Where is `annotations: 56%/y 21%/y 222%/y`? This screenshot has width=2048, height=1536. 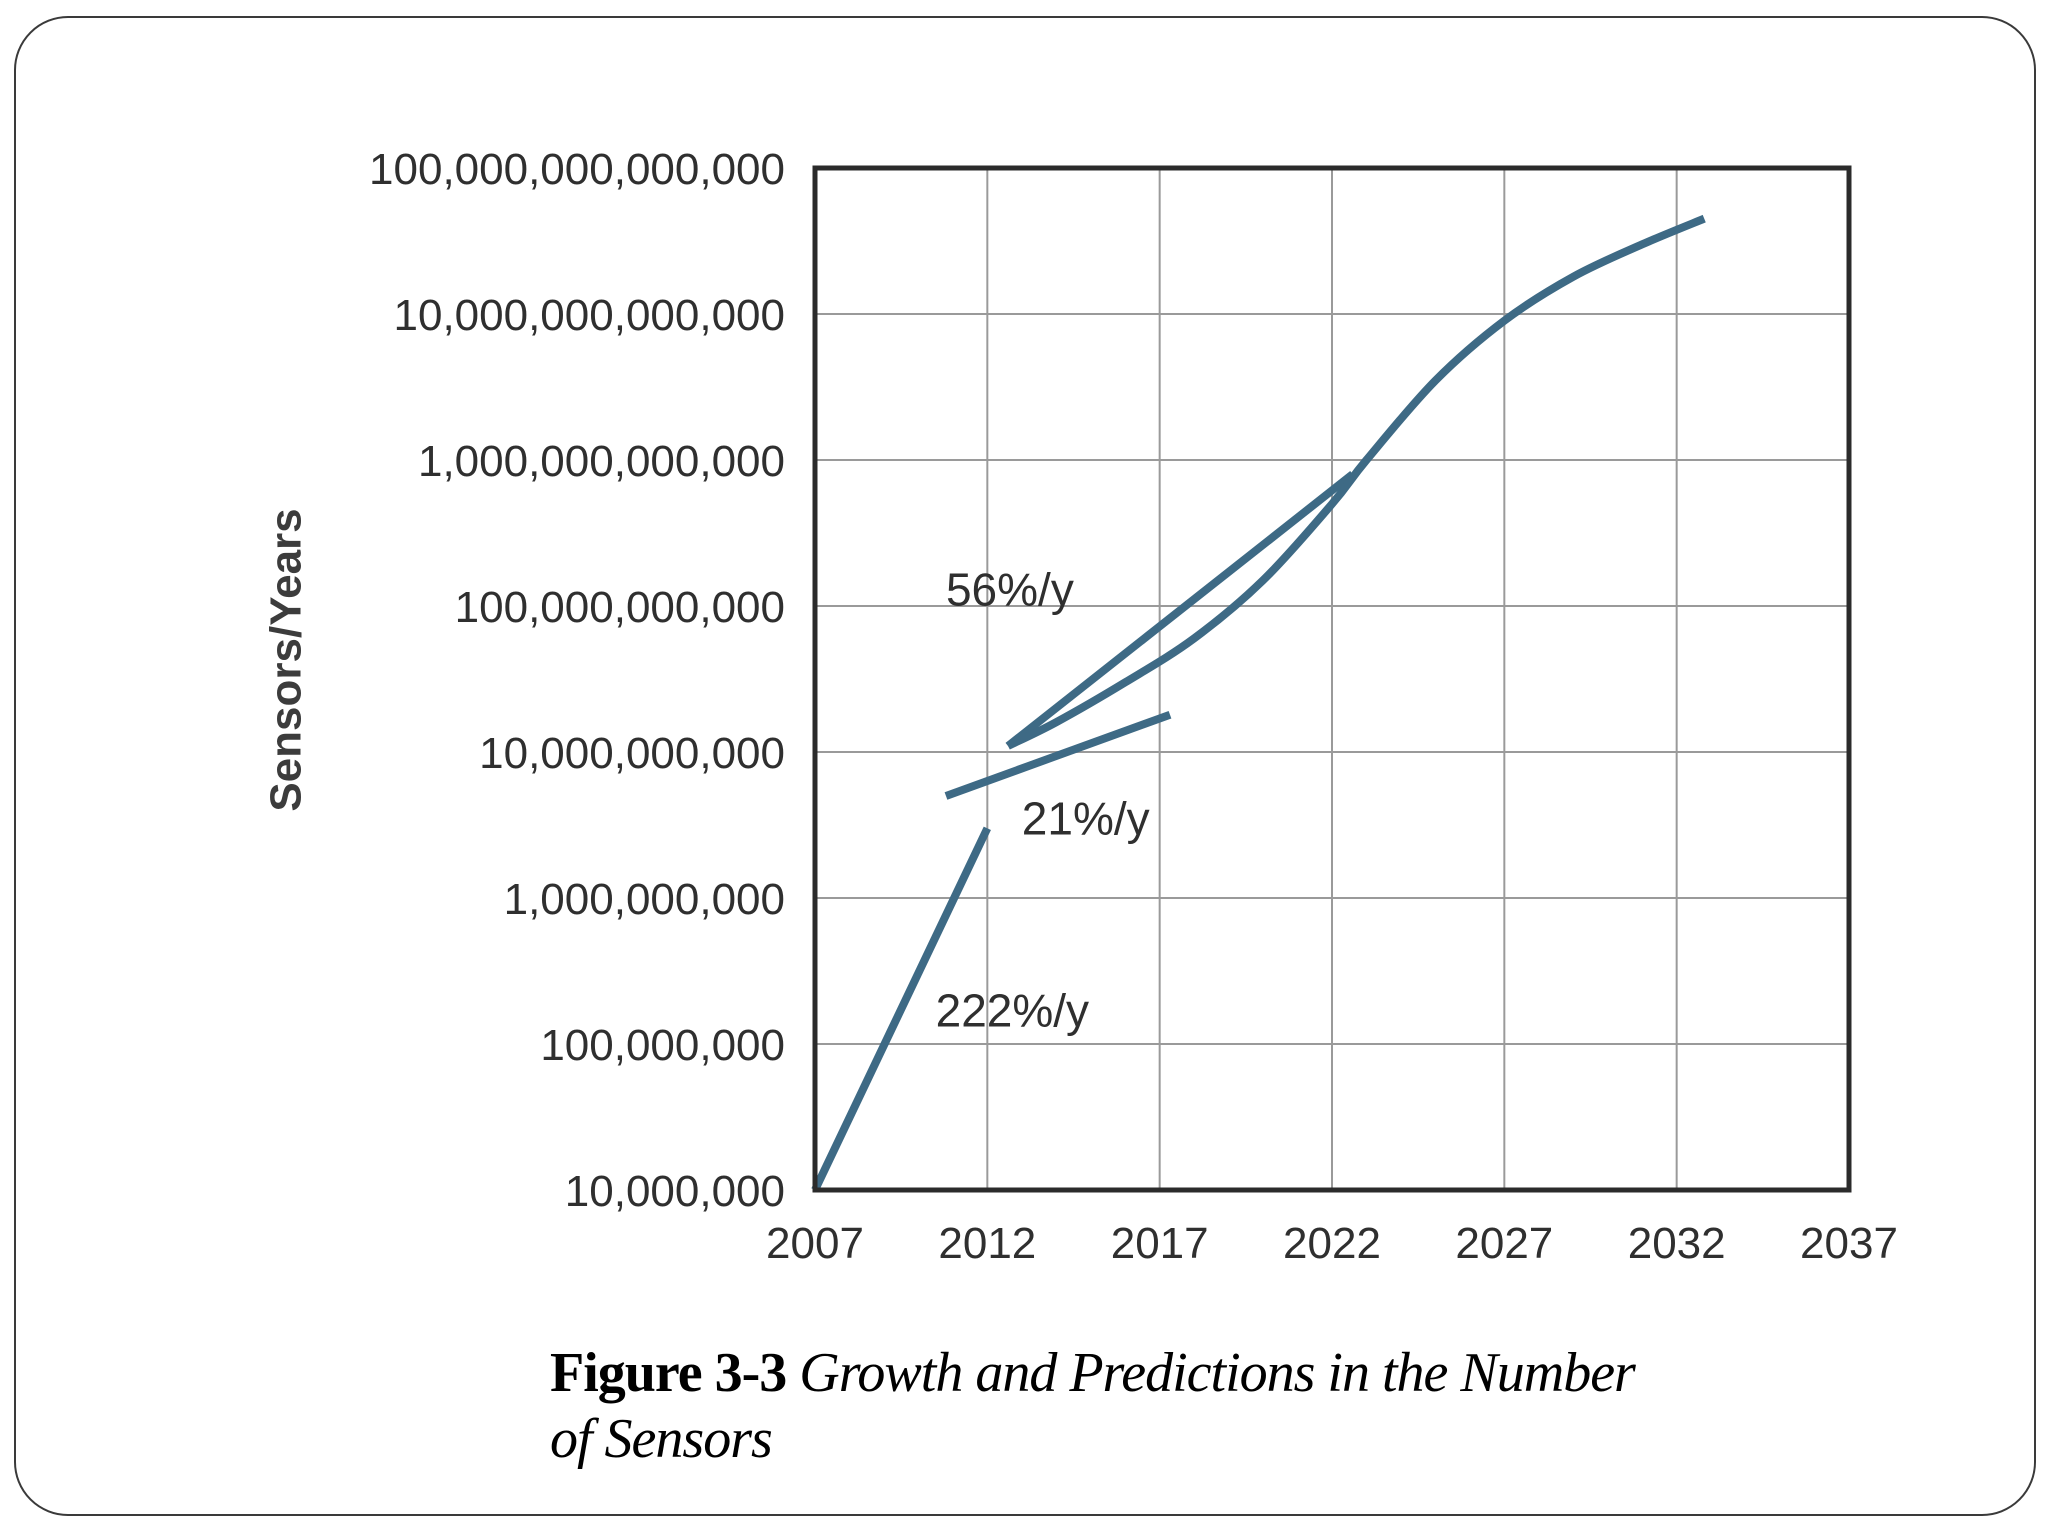
annotations: 56%/y 21%/y 222%/y is located at coordinates (1043, 799).